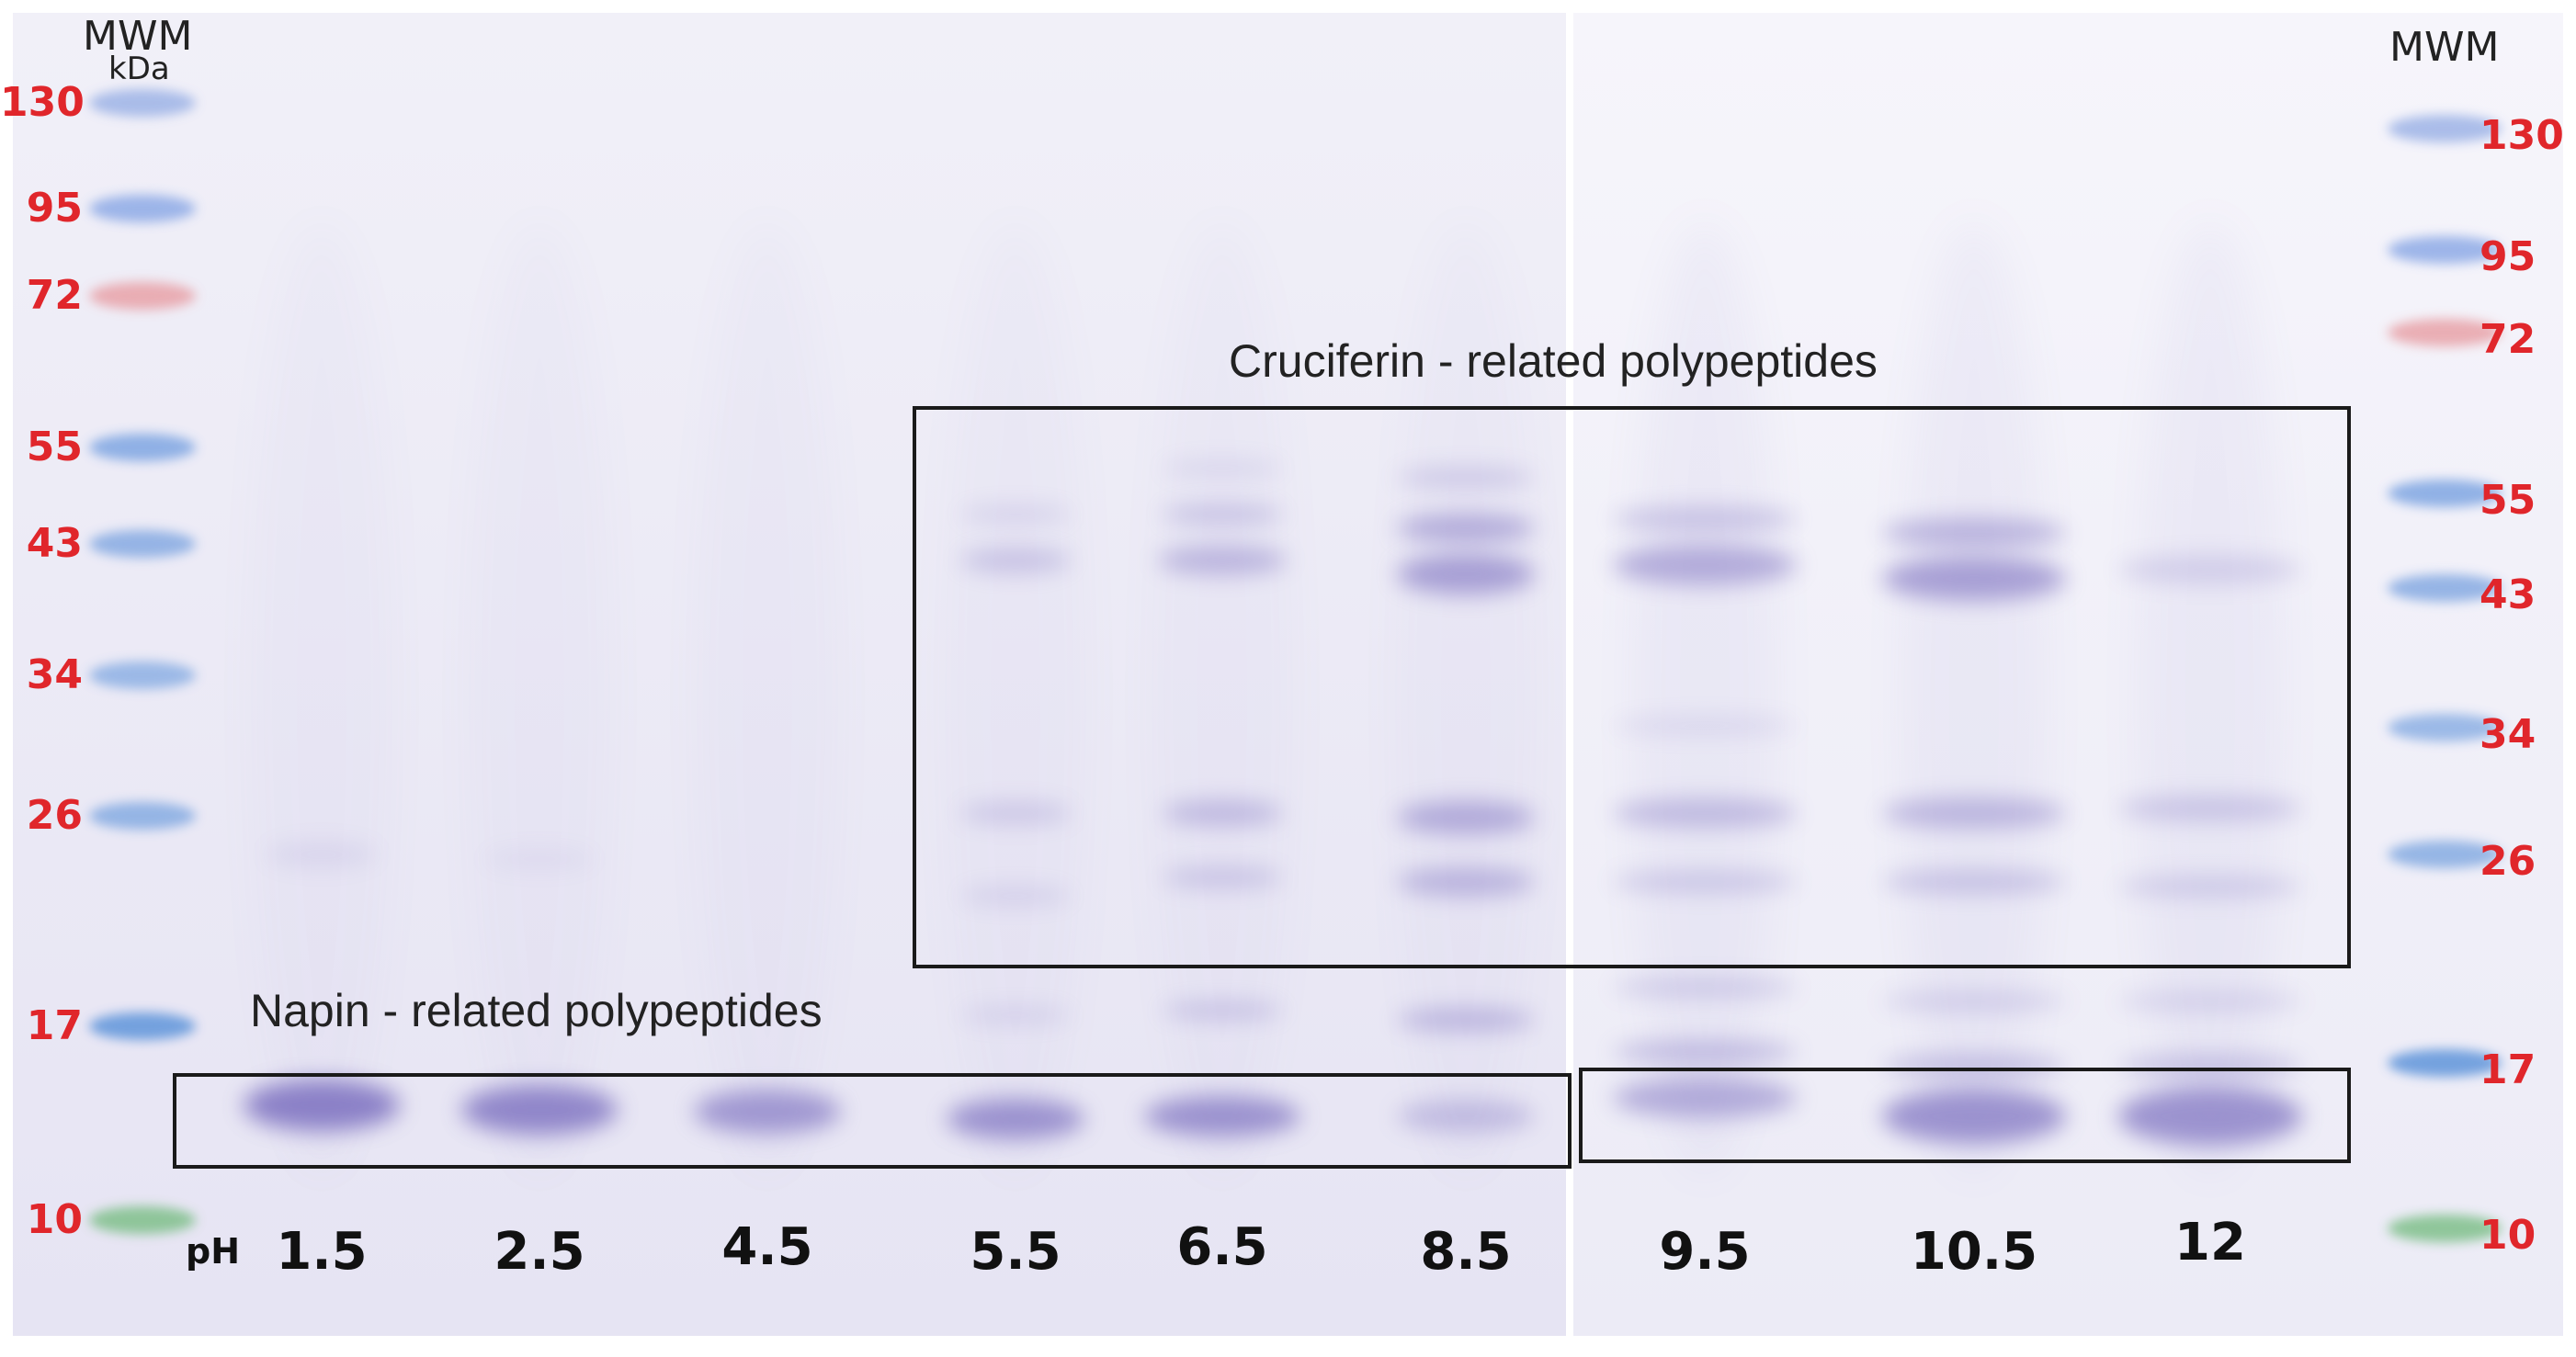 The height and width of the screenshot is (1357, 2576). Describe the element at coordinates (2210, 1243) in the screenshot. I see `lane-label-ph-12: 12` at that location.